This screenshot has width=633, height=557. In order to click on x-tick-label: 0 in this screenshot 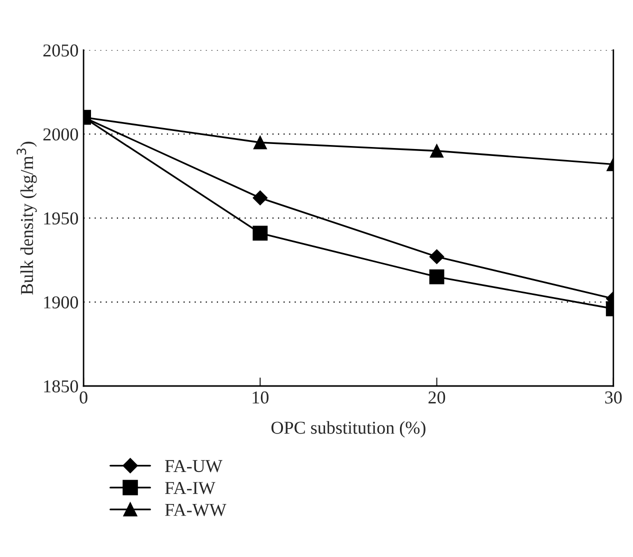, I will do `click(84, 397)`.